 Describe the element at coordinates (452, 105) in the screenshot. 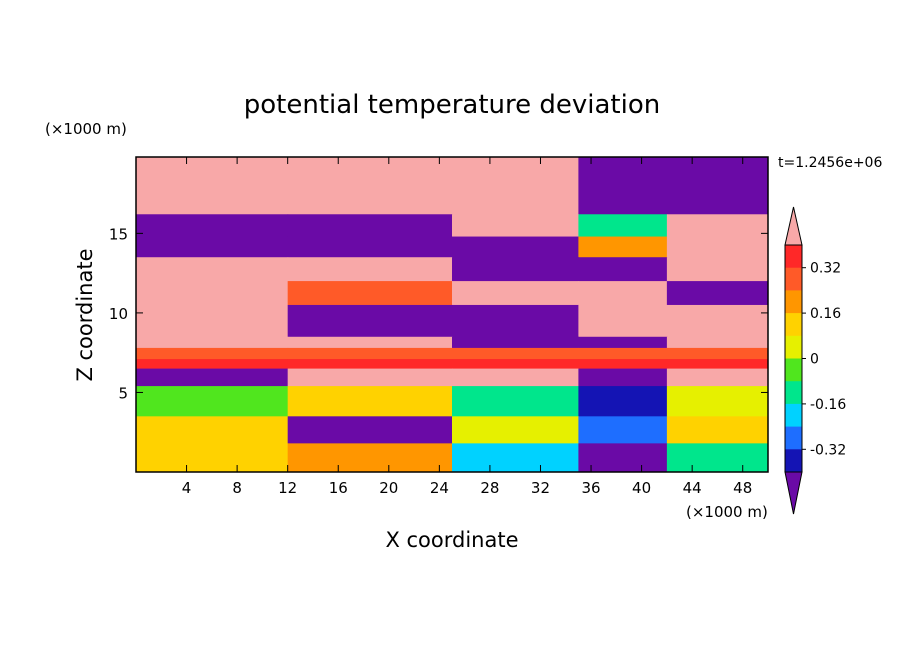

I see `chart-title: potential temperature deviation` at that location.